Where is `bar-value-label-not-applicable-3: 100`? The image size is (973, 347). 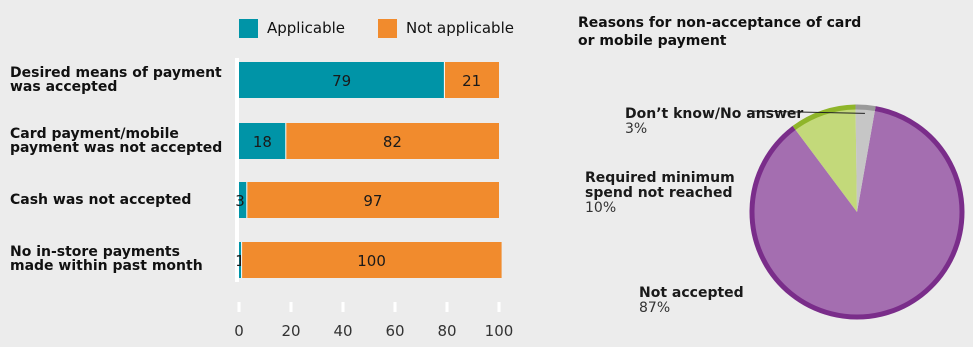
bar-value-label-not-applicable-3: 100 is located at coordinates (371, 261).